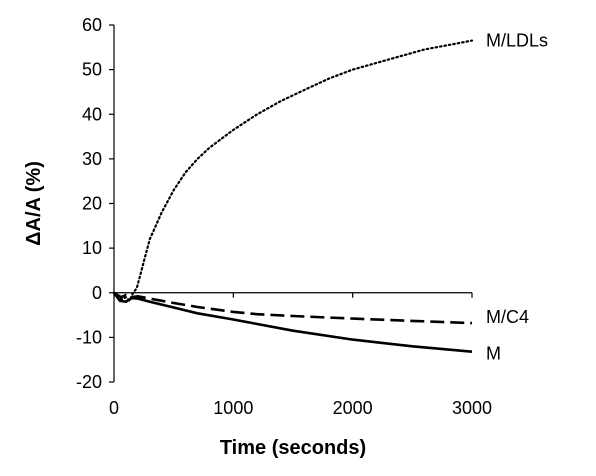 This screenshot has width=596, height=476. Describe the element at coordinates (92, 204) in the screenshot. I see `y-tick-label: 20` at that location.